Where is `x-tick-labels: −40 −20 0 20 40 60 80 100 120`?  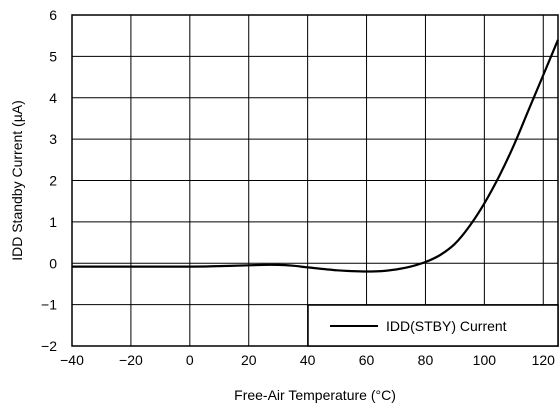
x-tick-labels: −40 −20 0 20 40 60 80 100 120 is located at coordinates (307, 360).